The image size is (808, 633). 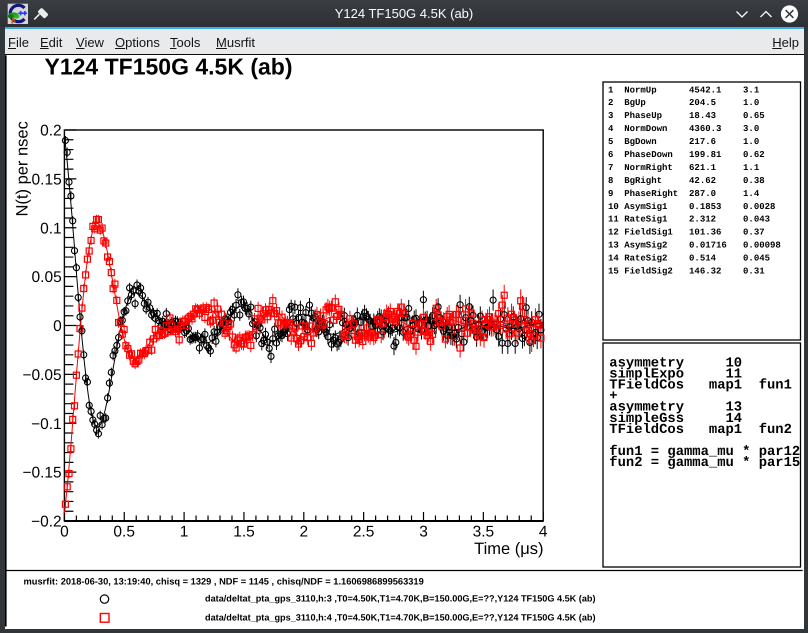 What do you see at coordinates (675, 375) in the screenshot?
I see `svg-text: simplExpo 11` at bounding box center [675, 375].